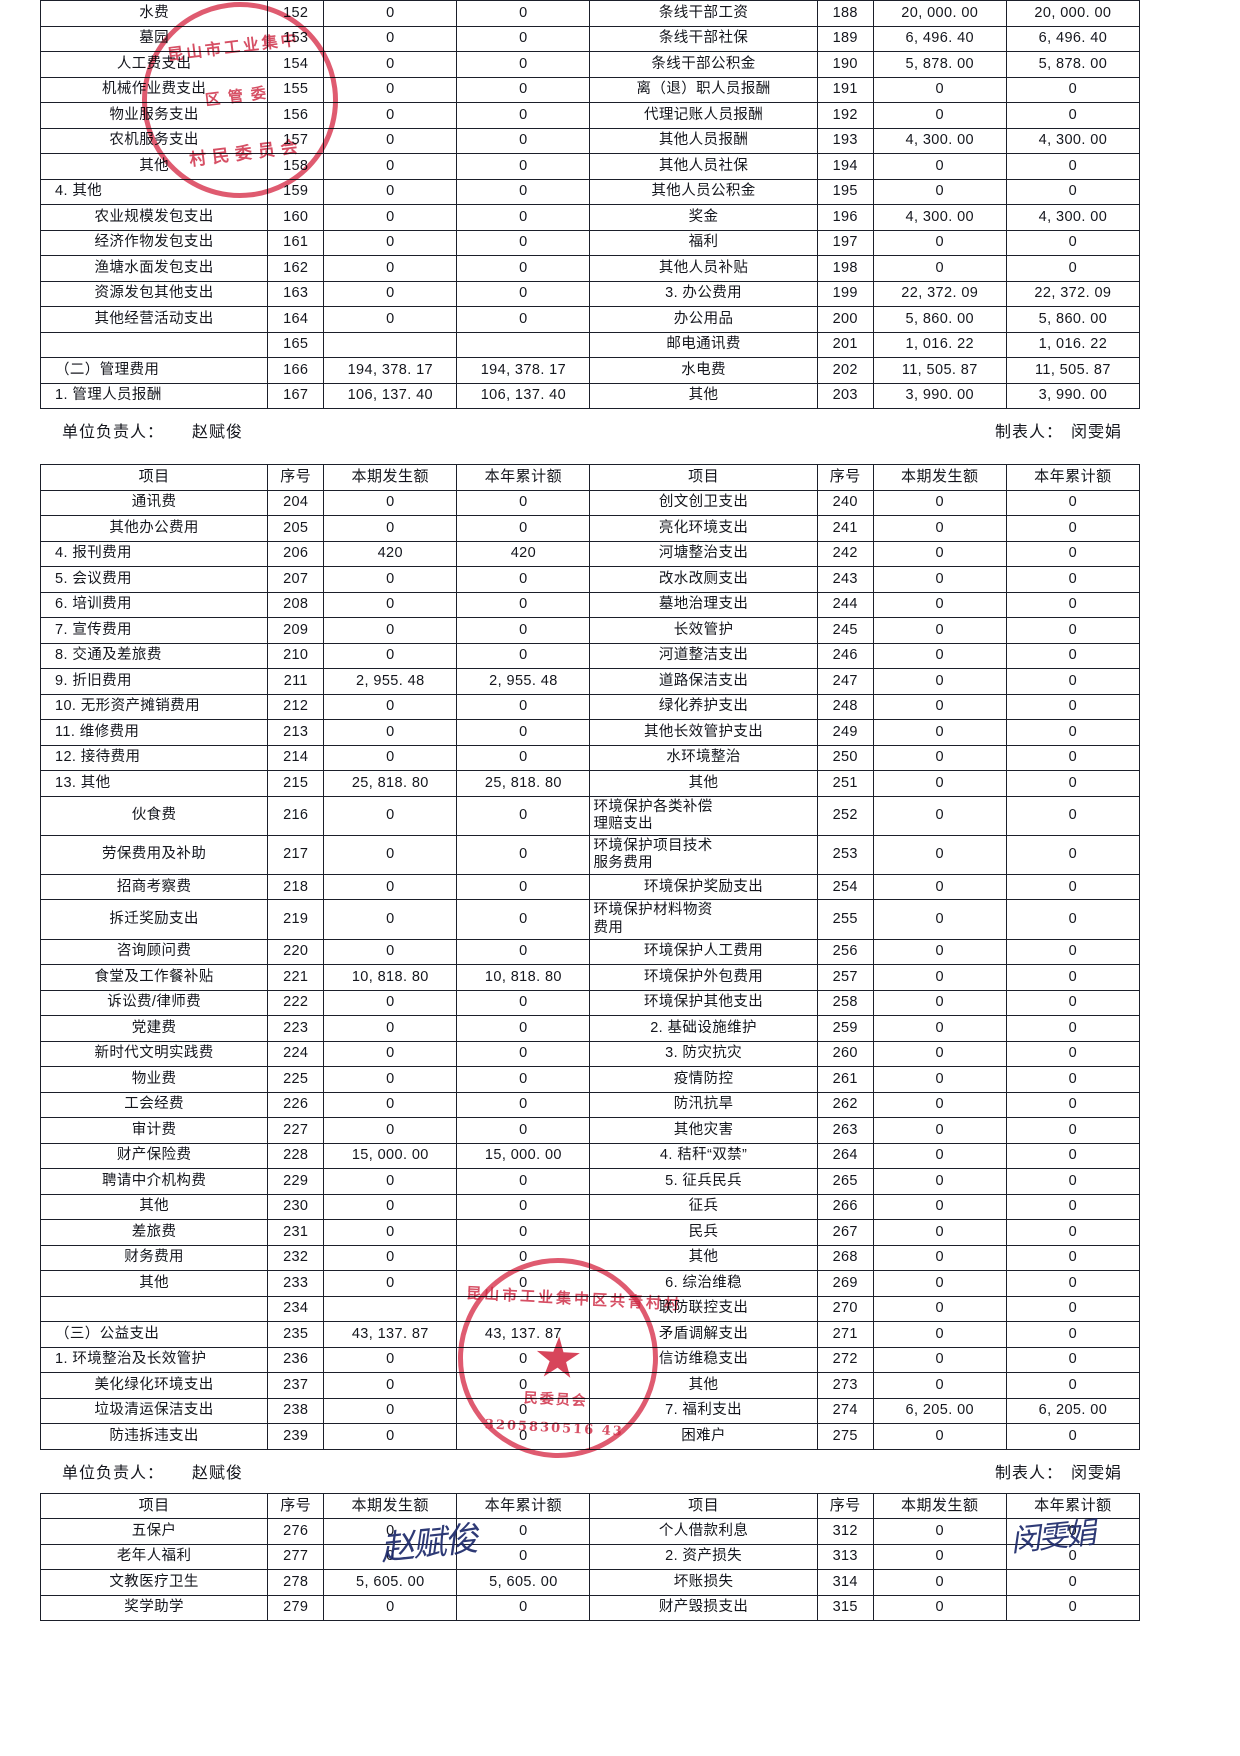 The width and height of the screenshot is (1240, 1756). Describe the element at coordinates (590, 1028) in the screenshot. I see `table-row: 党建费 223 0 0 2. 基础设施维护 259 0 0` at that location.